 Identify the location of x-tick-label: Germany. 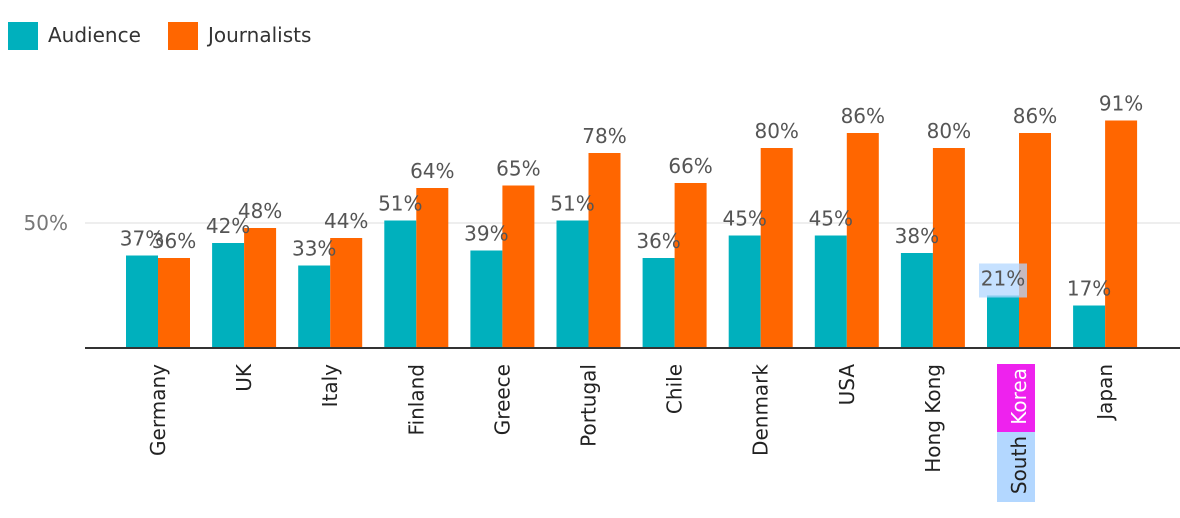
(158, 410).